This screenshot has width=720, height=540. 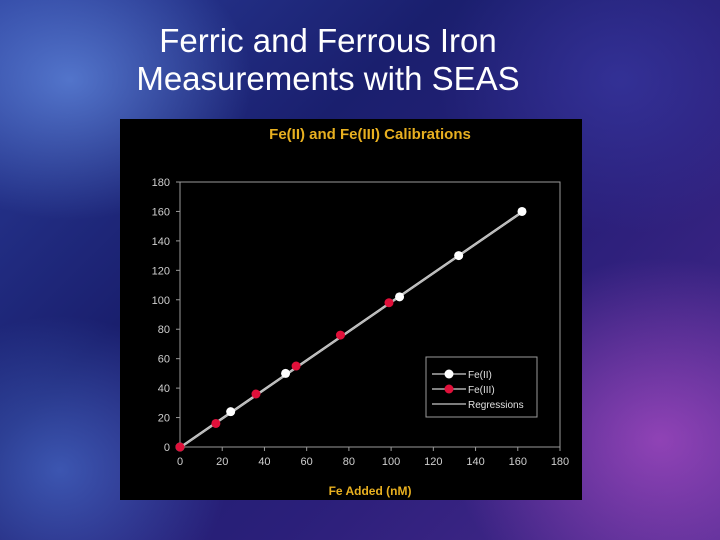 What do you see at coordinates (264, 462) in the screenshot?
I see `x-tick-label: 40` at bounding box center [264, 462].